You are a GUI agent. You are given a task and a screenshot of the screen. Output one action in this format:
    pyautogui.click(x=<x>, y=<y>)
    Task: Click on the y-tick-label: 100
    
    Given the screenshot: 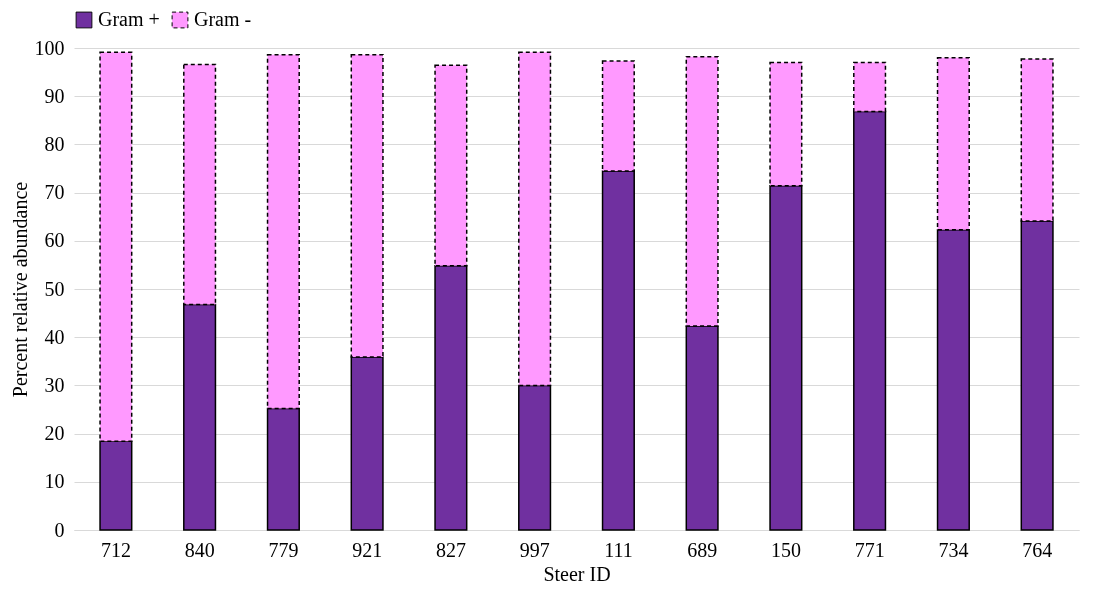 What is the action you would take?
    pyautogui.click(x=49, y=47)
    